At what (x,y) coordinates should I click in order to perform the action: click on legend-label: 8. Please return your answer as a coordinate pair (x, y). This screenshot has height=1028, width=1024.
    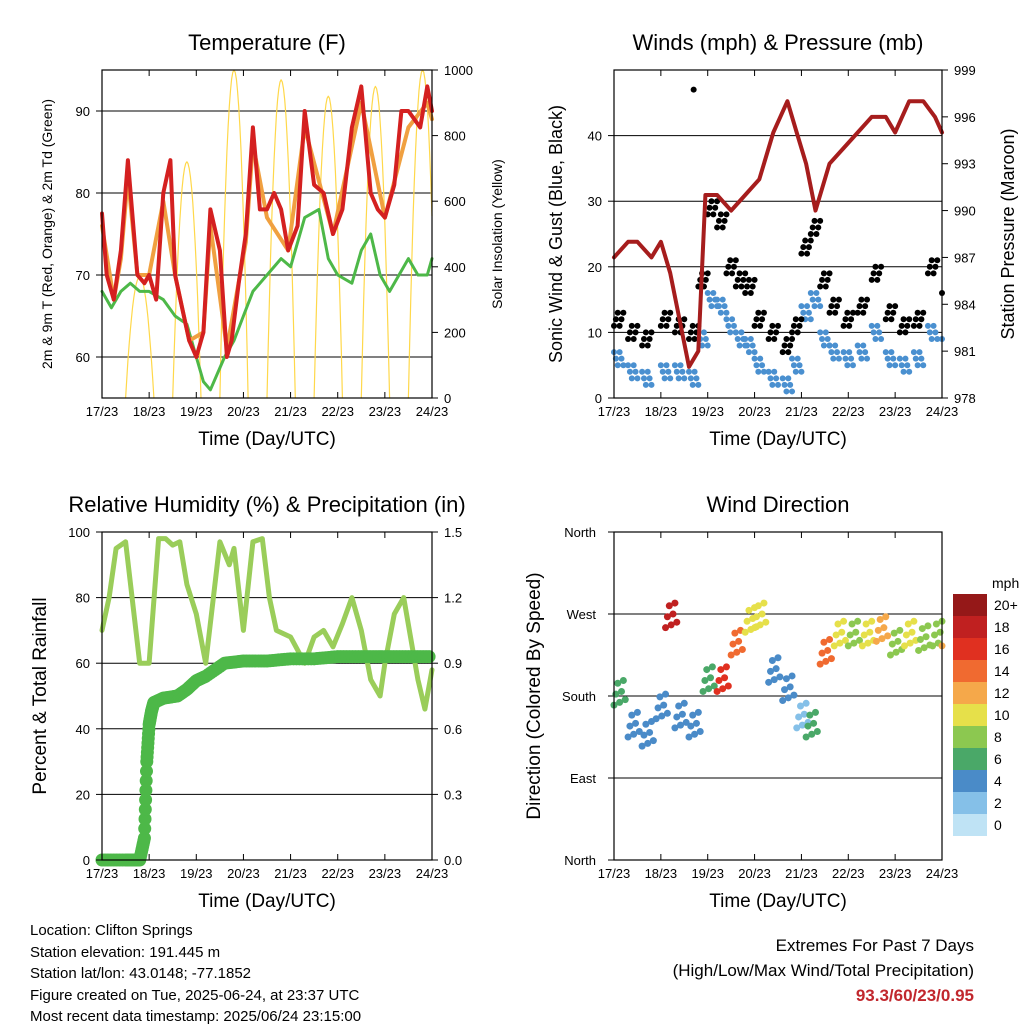
    Looking at the image, I should click on (998, 737).